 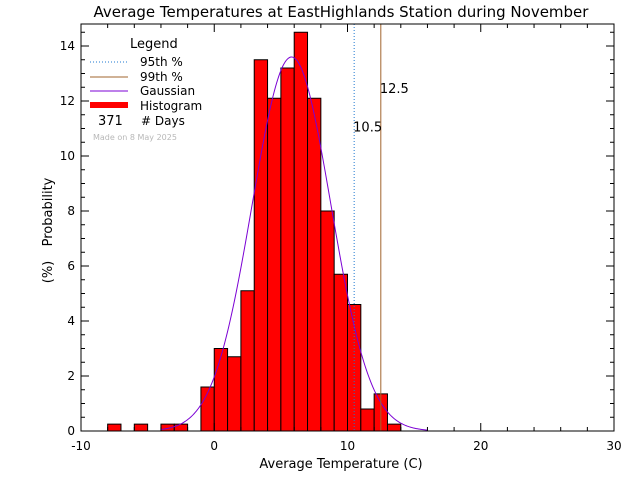 I want to click on y-tick-label: 12, so click(x=67, y=101).